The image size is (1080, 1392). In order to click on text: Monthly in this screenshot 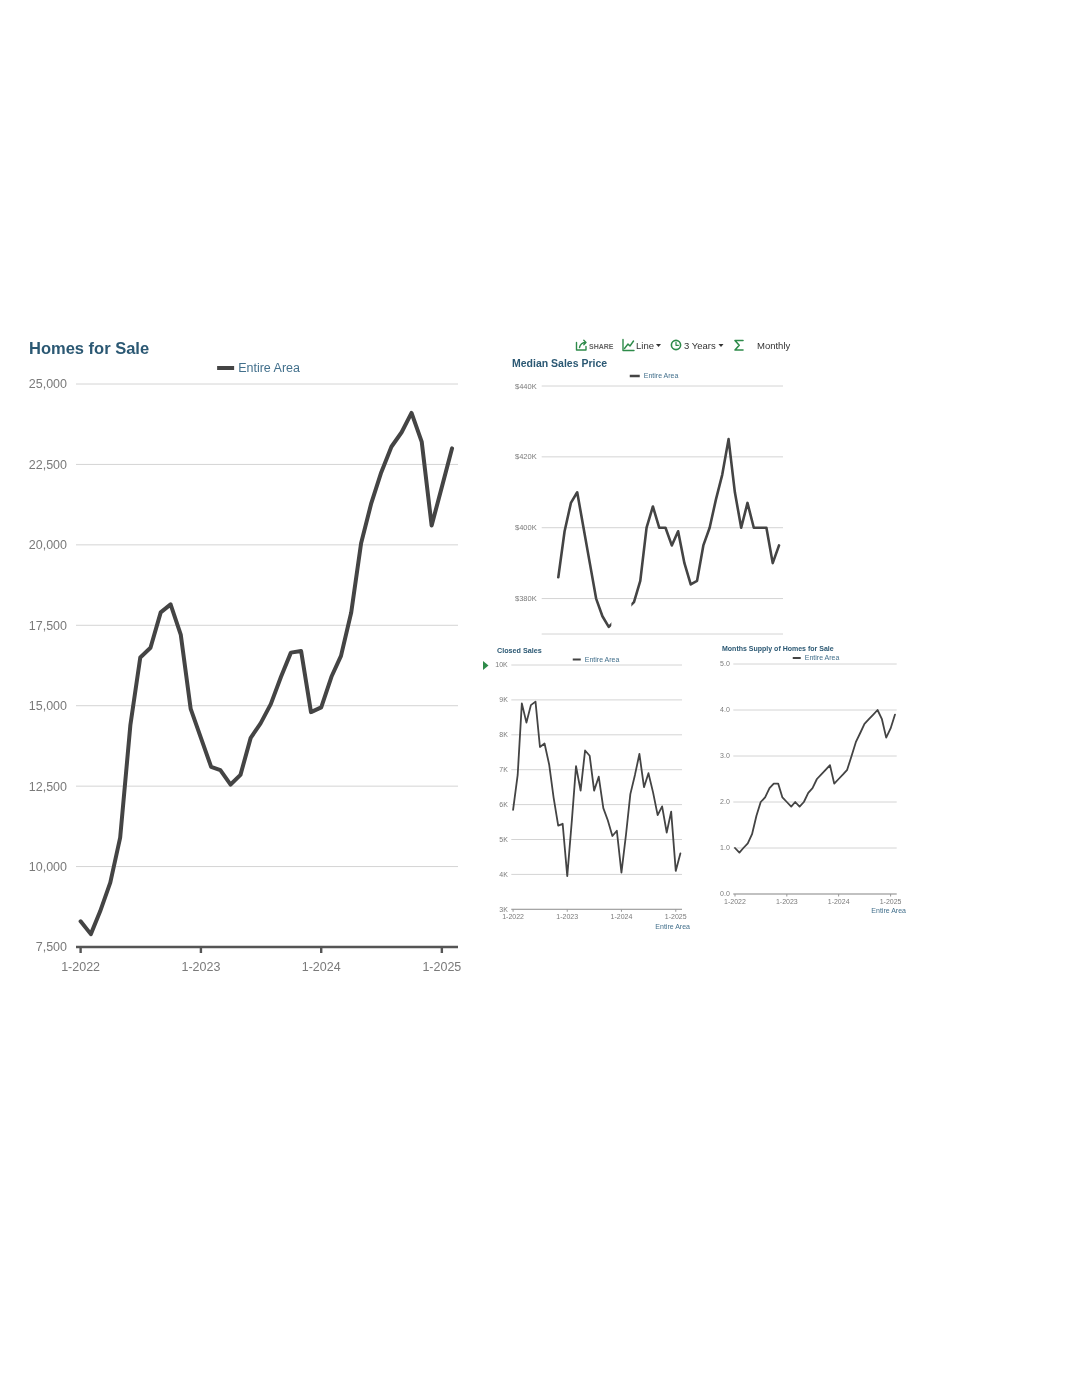, I will do `click(774, 345)`.